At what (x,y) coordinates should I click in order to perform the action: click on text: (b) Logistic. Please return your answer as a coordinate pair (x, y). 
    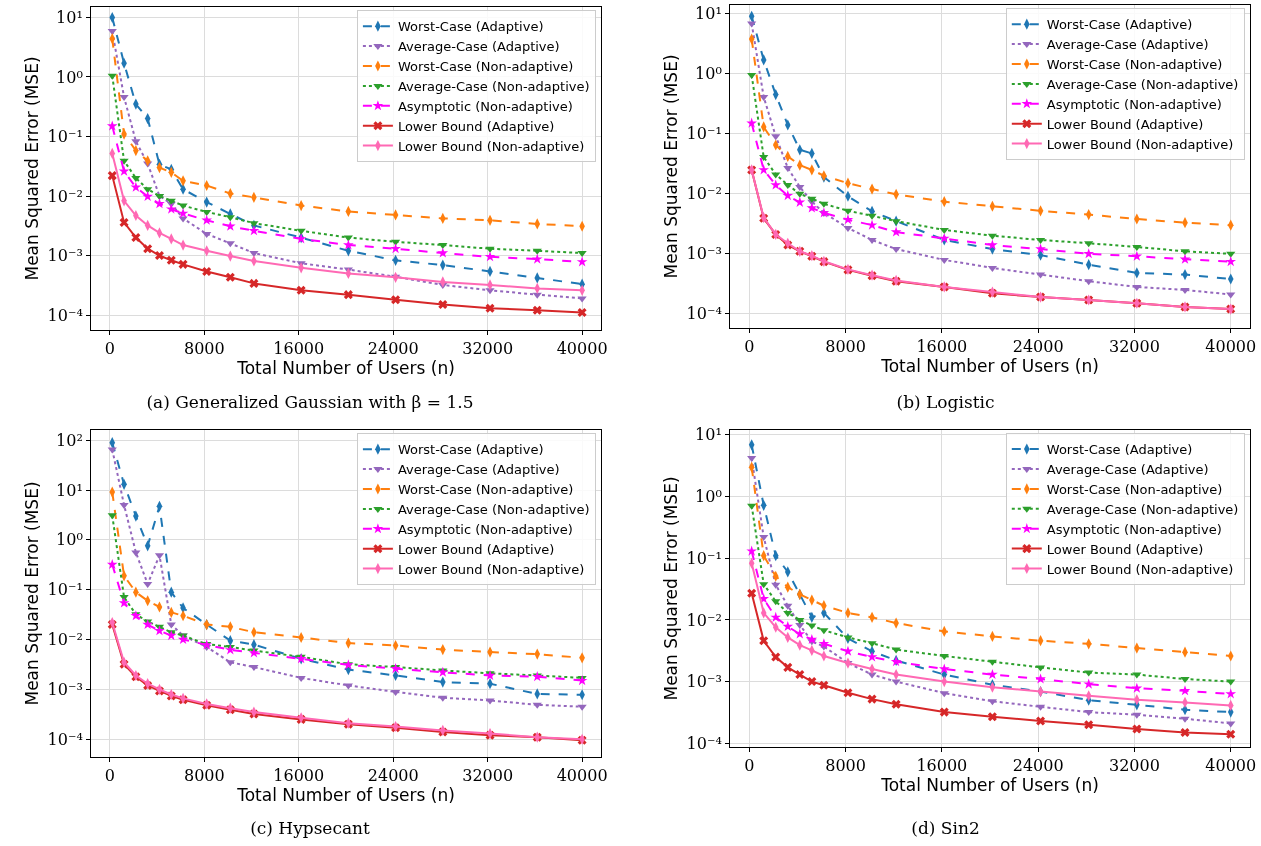
    Looking at the image, I should click on (945, 402).